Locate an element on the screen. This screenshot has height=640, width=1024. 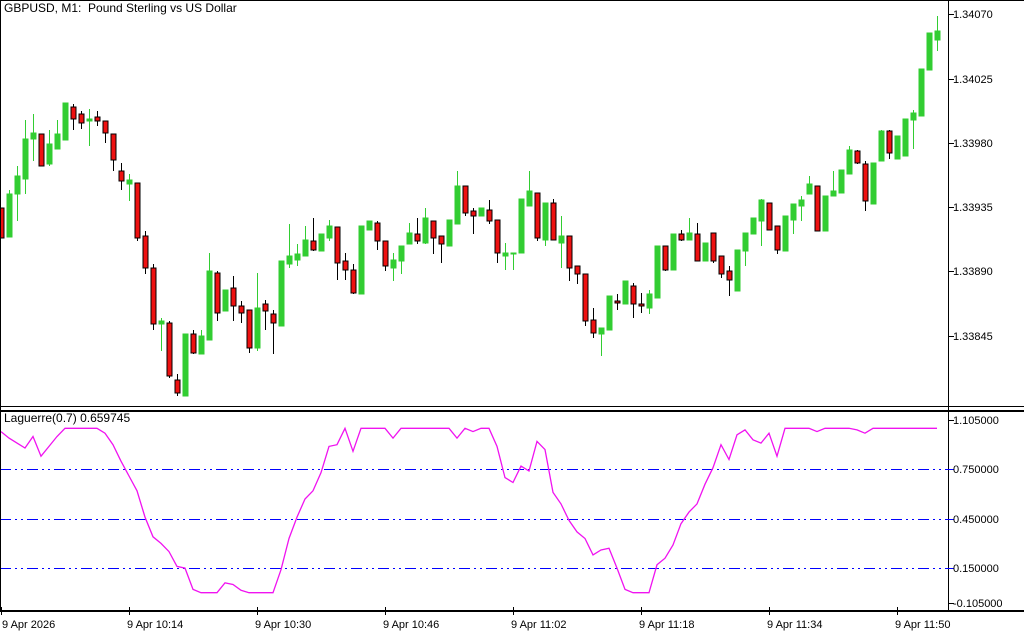
time-axis-label: 9 Apr 10:14 is located at coordinates (155, 625).